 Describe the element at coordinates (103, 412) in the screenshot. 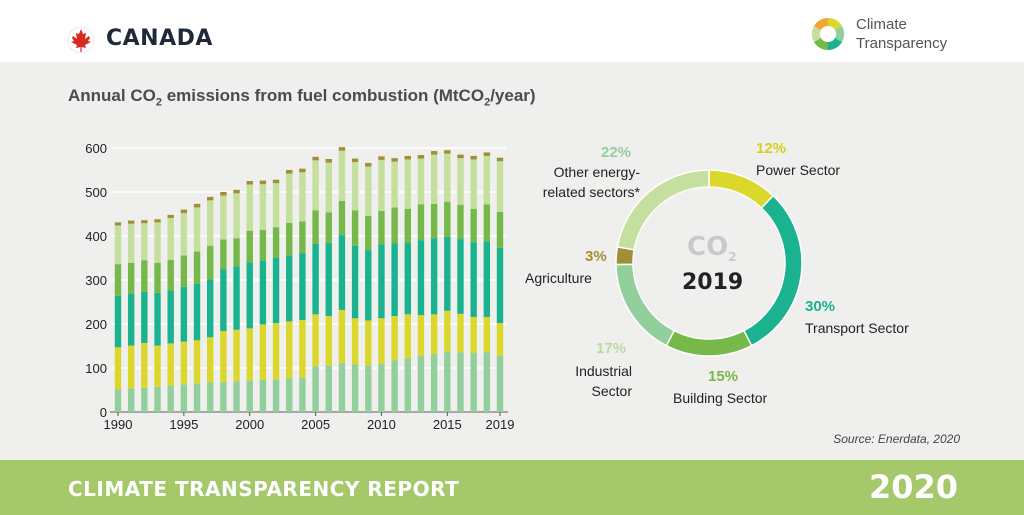

I see `y-tick-label: 0` at that location.